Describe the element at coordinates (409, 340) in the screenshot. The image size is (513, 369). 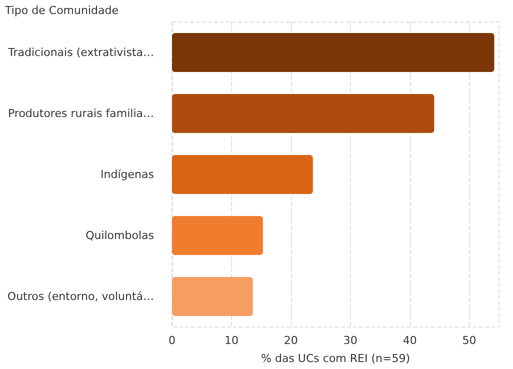
I see `x-tick-label: 40` at that location.